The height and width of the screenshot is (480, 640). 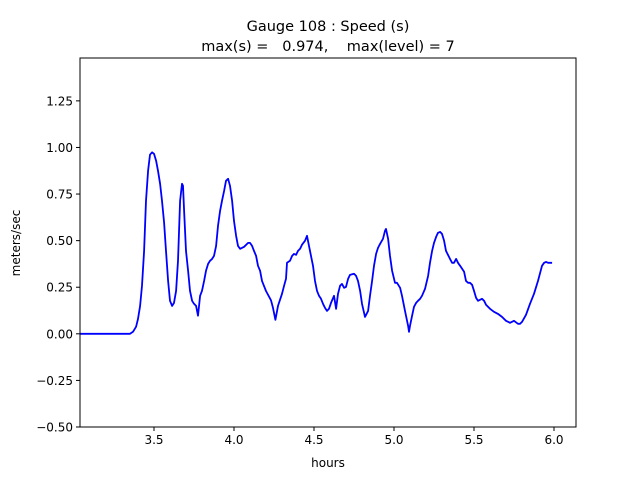 What do you see at coordinates (59, 288) in the screenshot?
I see `y-tick-label: 0.25` at bounding box center [59, 288].